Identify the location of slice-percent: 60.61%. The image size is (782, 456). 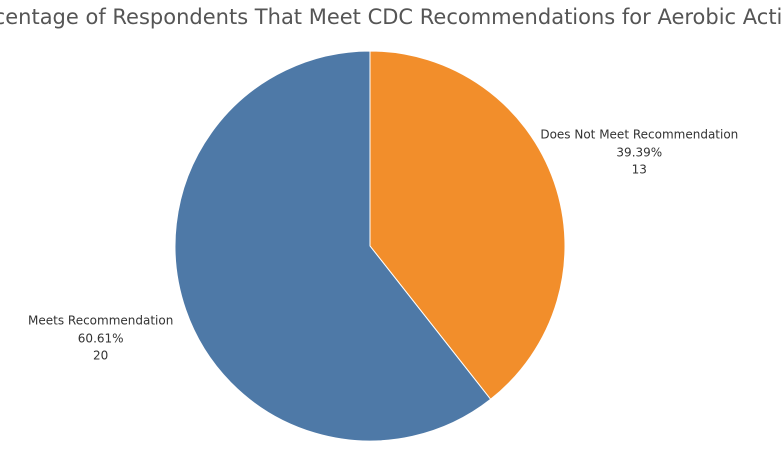
(101, 339).